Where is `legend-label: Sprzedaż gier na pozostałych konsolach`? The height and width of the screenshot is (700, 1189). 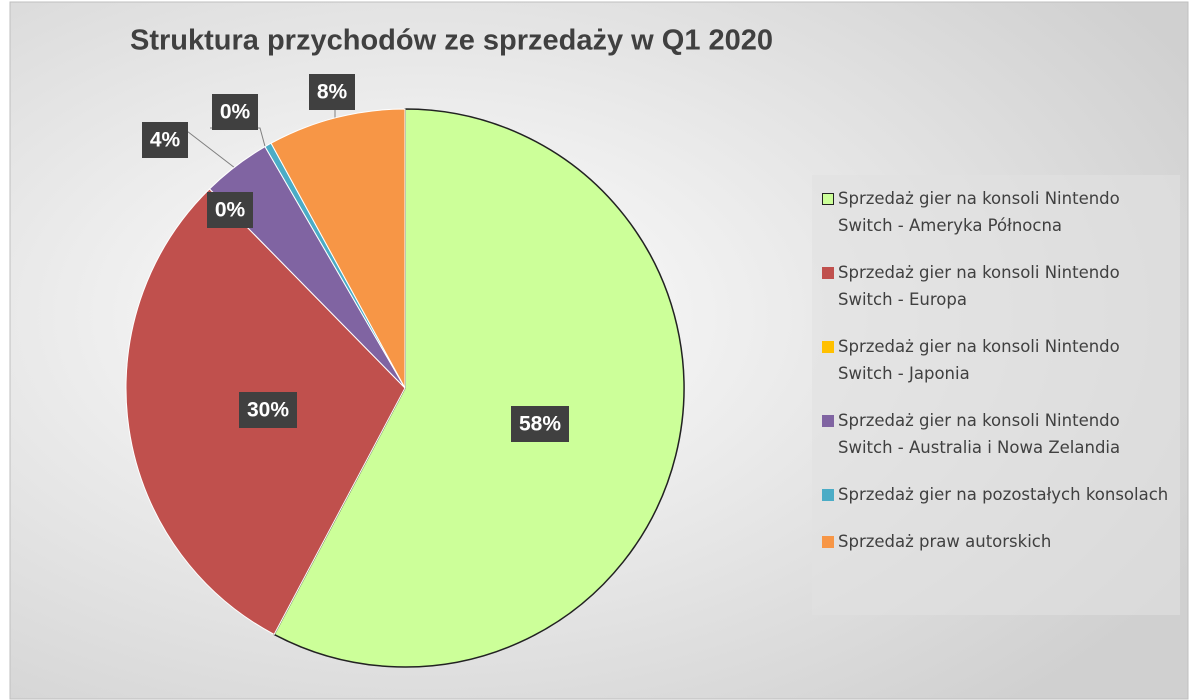 legend-label: Sprzedaż gier na pozostałych konsolach is located at coordinates (1003, 494).